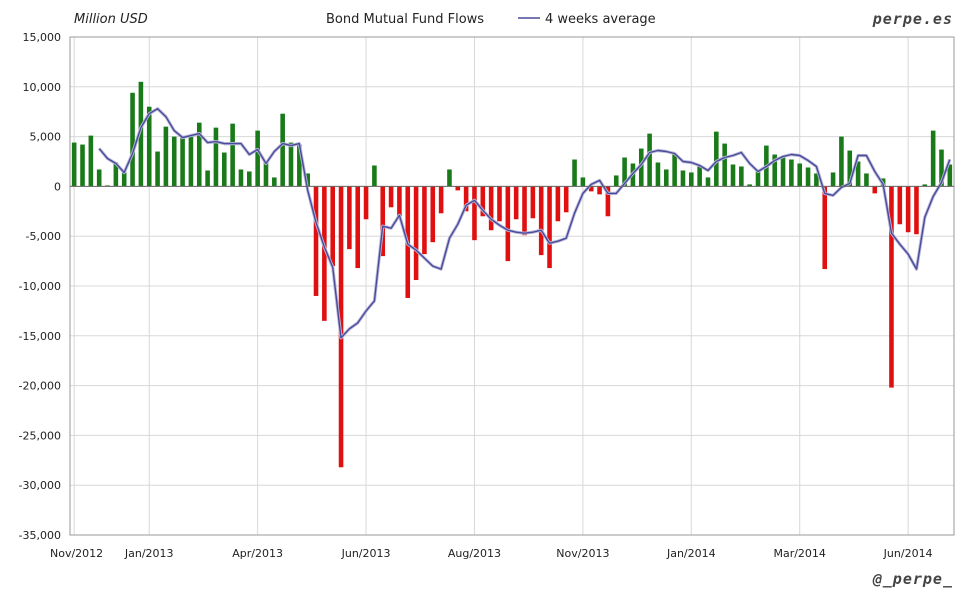  Describe the element at coordinates (40, 286) in the screenshot. I see `y-tick-label: -10,000` at that location.